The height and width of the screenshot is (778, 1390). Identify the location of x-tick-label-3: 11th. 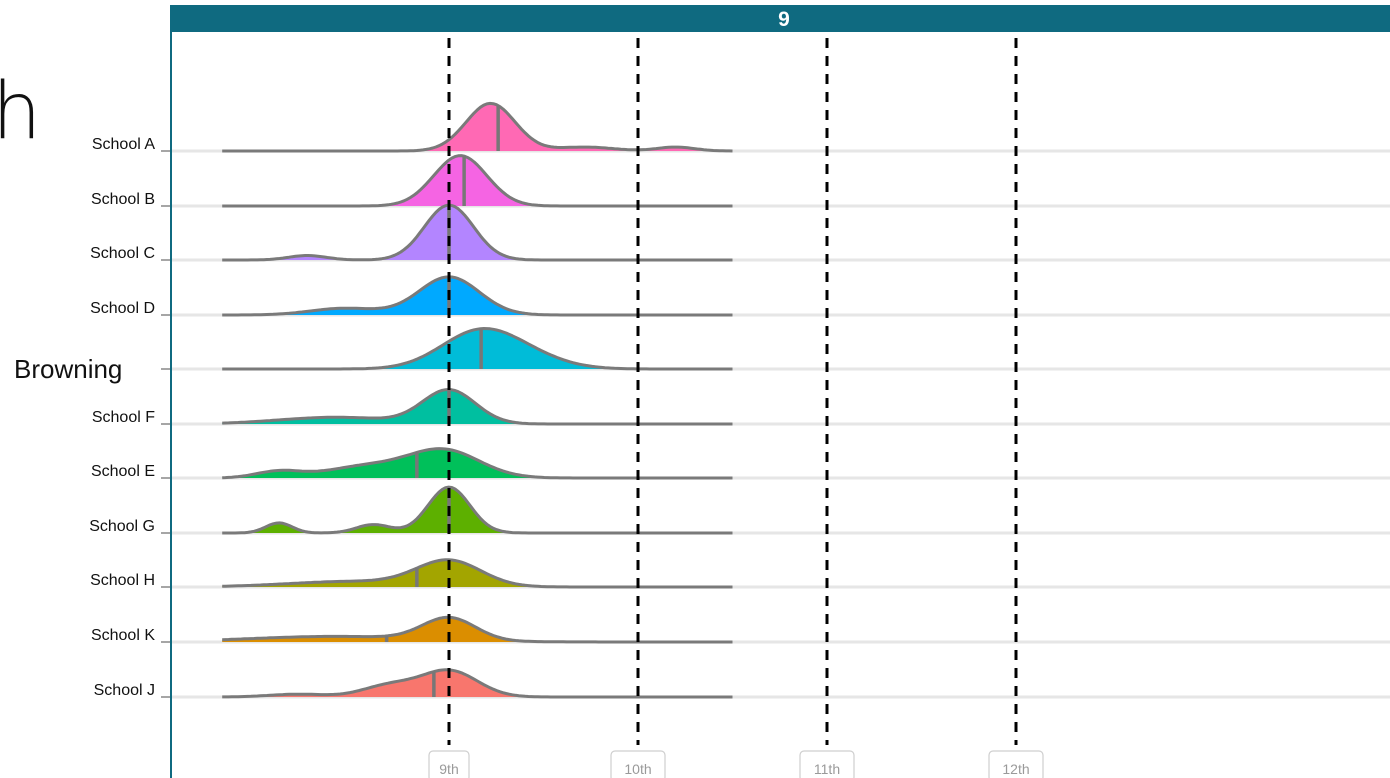
(827, 769).